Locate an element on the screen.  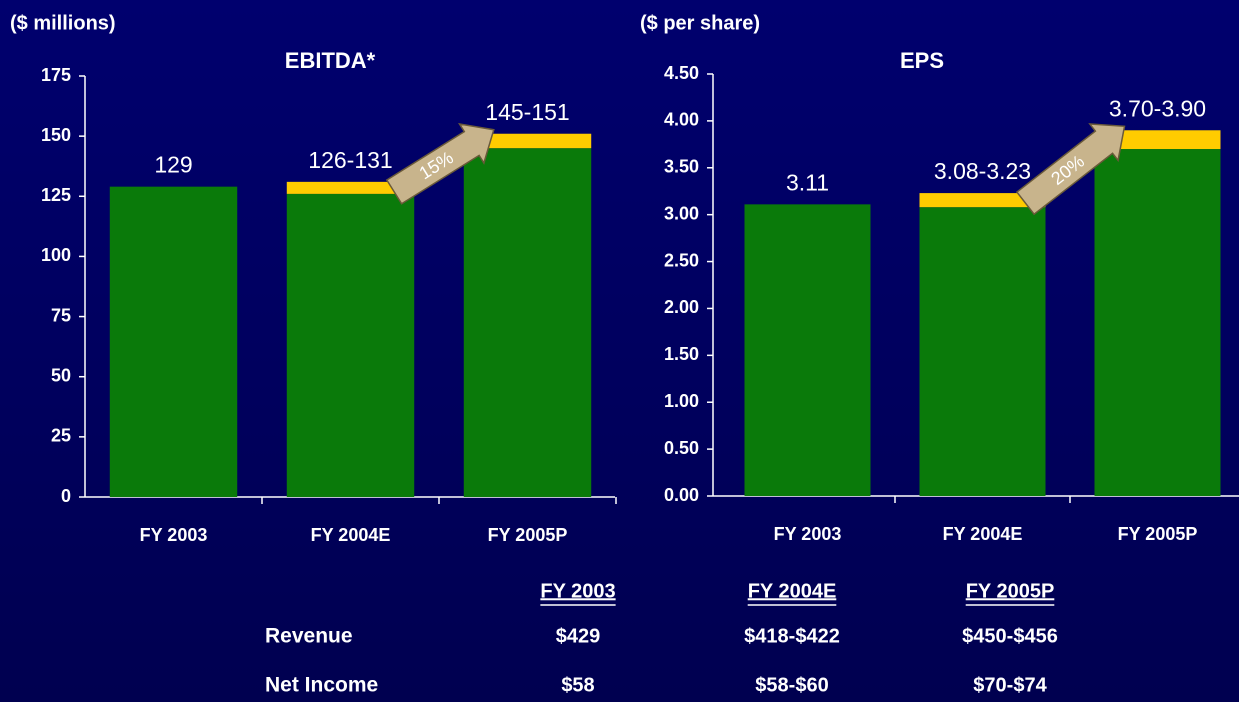
y-tick-label: 2.00 is located at coordinates (681, 307).